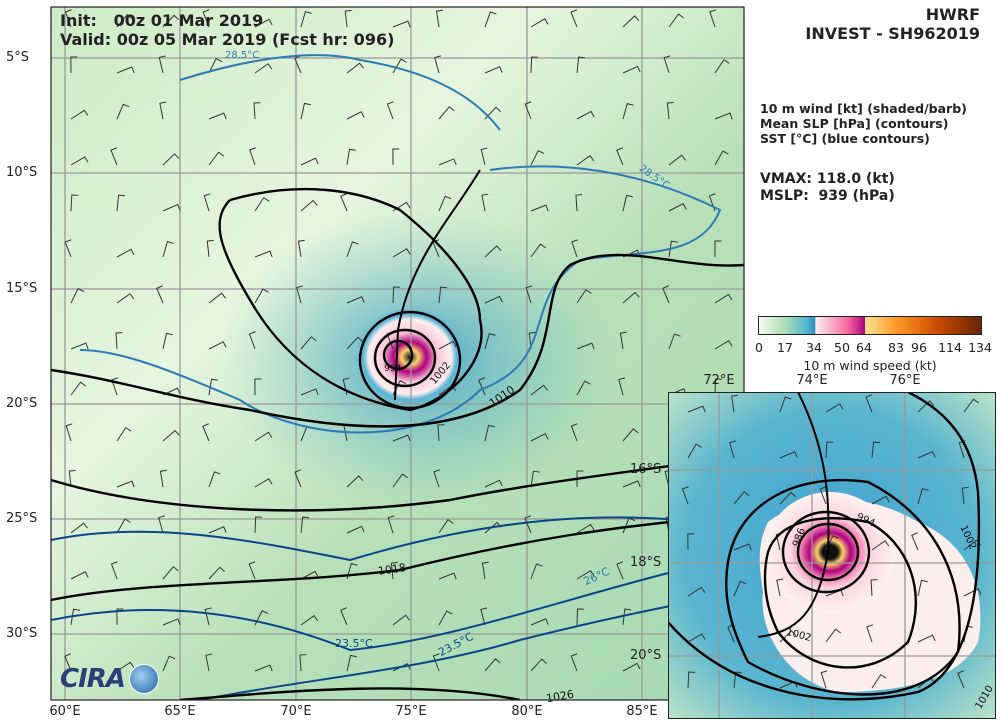 This screenshot has width=1000, height=722. What do you see at coordinates (393, 369) in the screenshot?
I see `slp-label: 994` at bounding box center [393, 369].